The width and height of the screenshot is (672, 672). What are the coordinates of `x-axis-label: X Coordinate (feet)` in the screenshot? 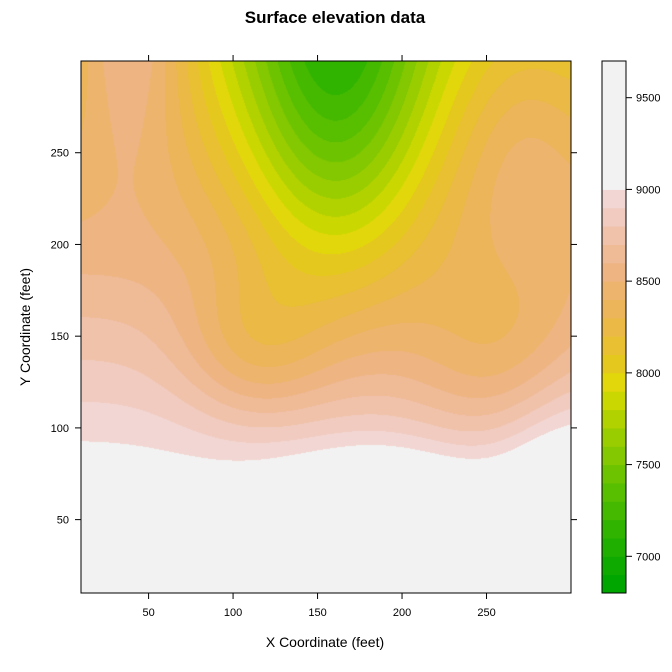 It's located at (325, 642).